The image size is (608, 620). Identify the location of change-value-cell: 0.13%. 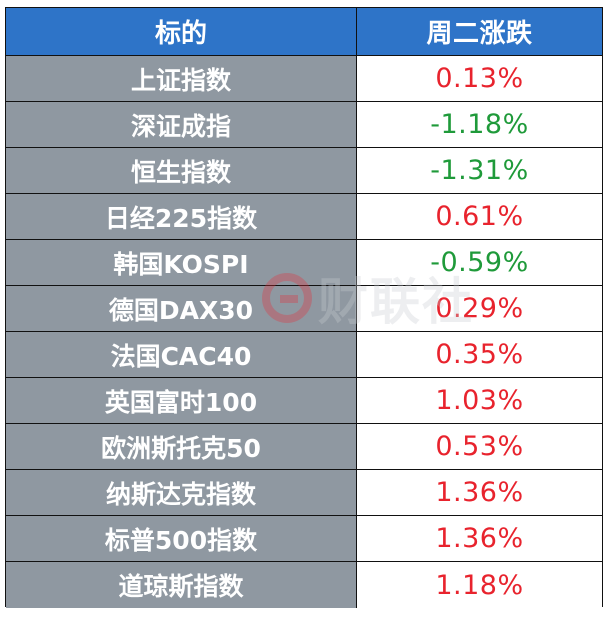
(479, 78).